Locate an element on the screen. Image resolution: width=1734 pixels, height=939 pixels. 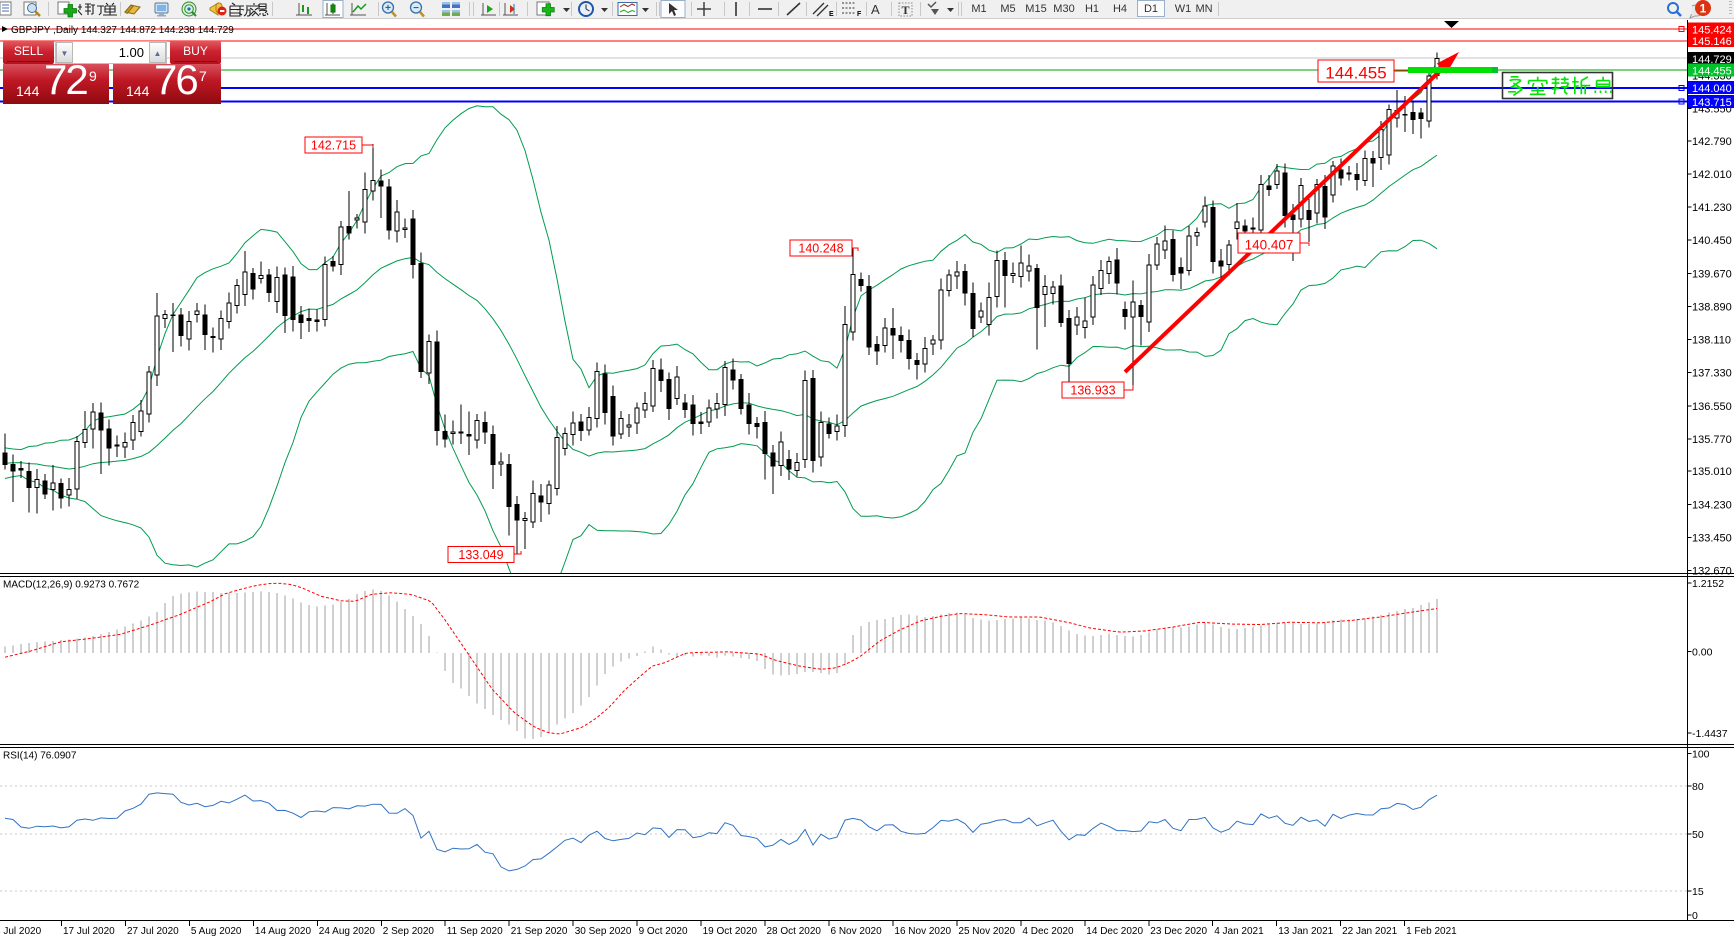
svg-text: T is located at coordinates (906, 10).